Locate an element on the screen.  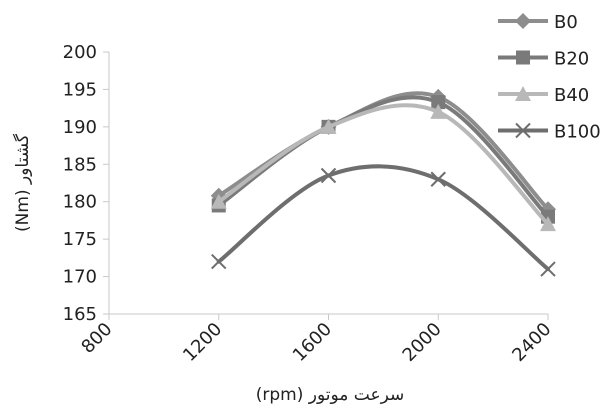
y-tick-label: 195 is located at coordinates (80, 89).